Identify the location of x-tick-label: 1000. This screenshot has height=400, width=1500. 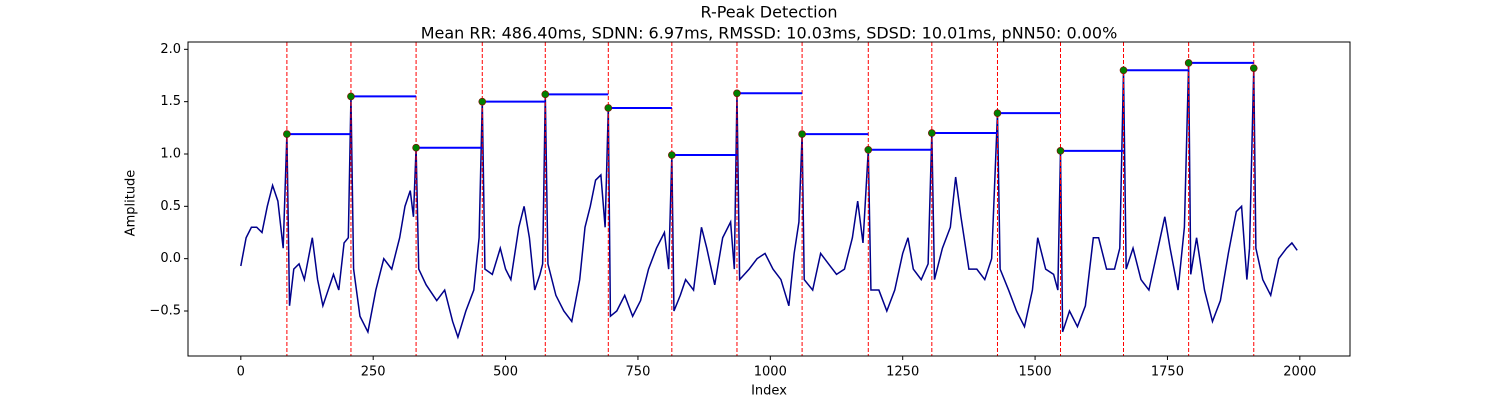
(770, 372).